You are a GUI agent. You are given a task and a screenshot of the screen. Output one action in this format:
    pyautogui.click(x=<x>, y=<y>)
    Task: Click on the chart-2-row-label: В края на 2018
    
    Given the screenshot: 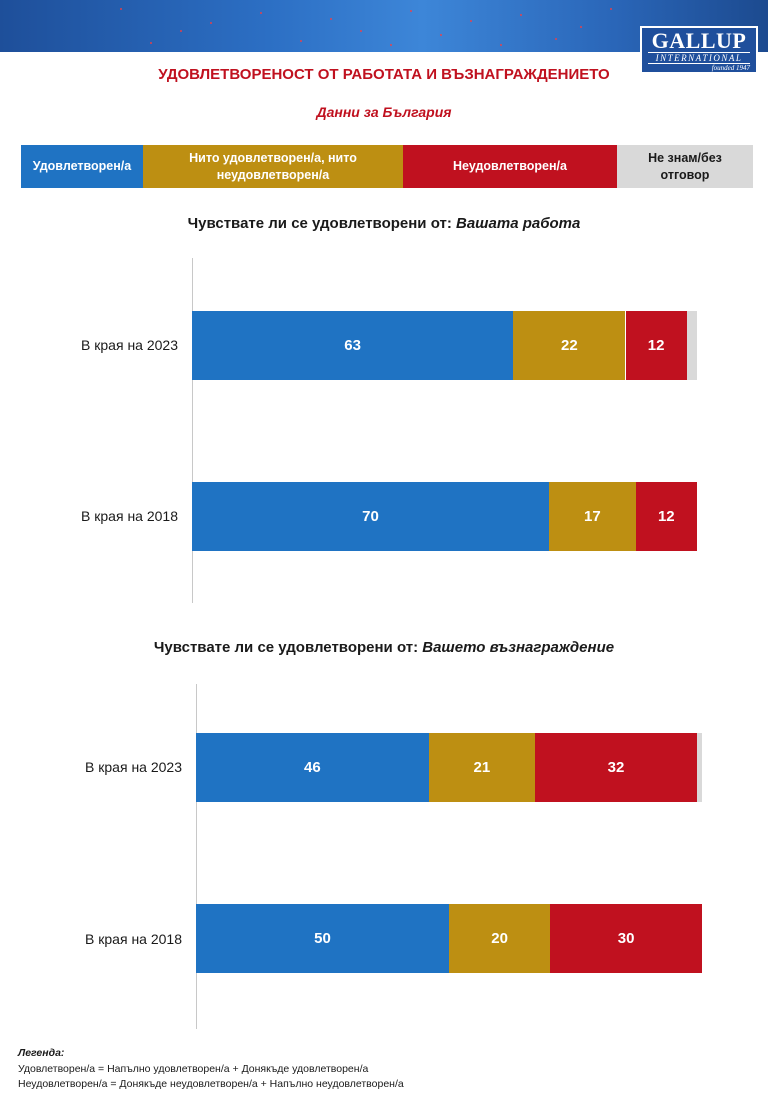 What is the action you would take?
    pyautogui.click(x=133, y=939)
    